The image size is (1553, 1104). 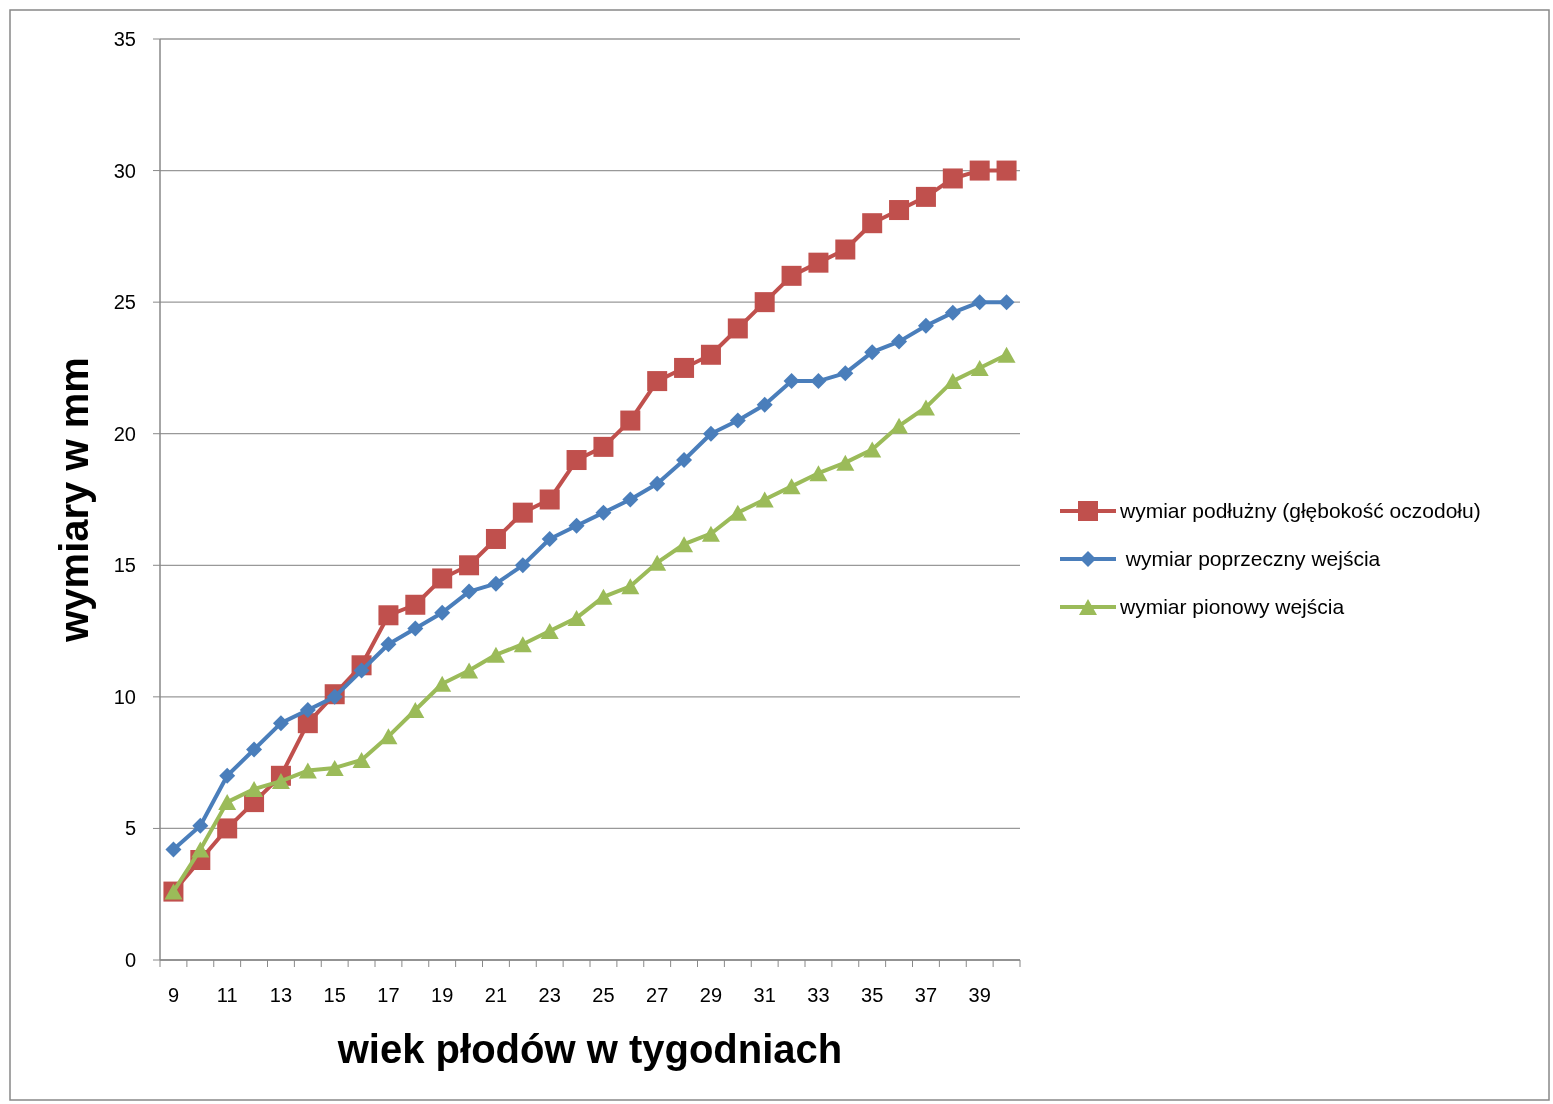 What do you see at coordinates (926, 995) in the screenshot?
I see `x-tick-label: 37` at bounding box center [926, 995].